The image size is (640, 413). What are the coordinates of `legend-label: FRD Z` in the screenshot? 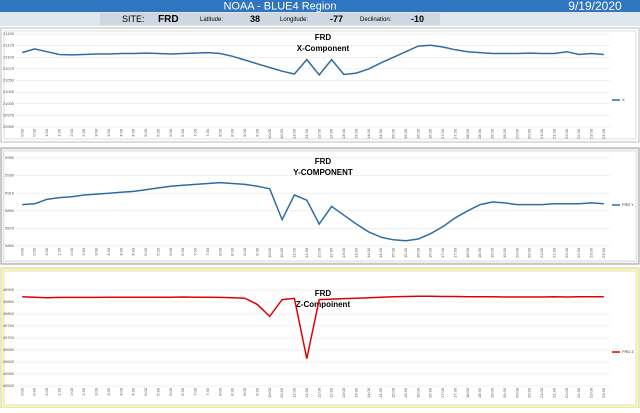 It's located at (628, 351).